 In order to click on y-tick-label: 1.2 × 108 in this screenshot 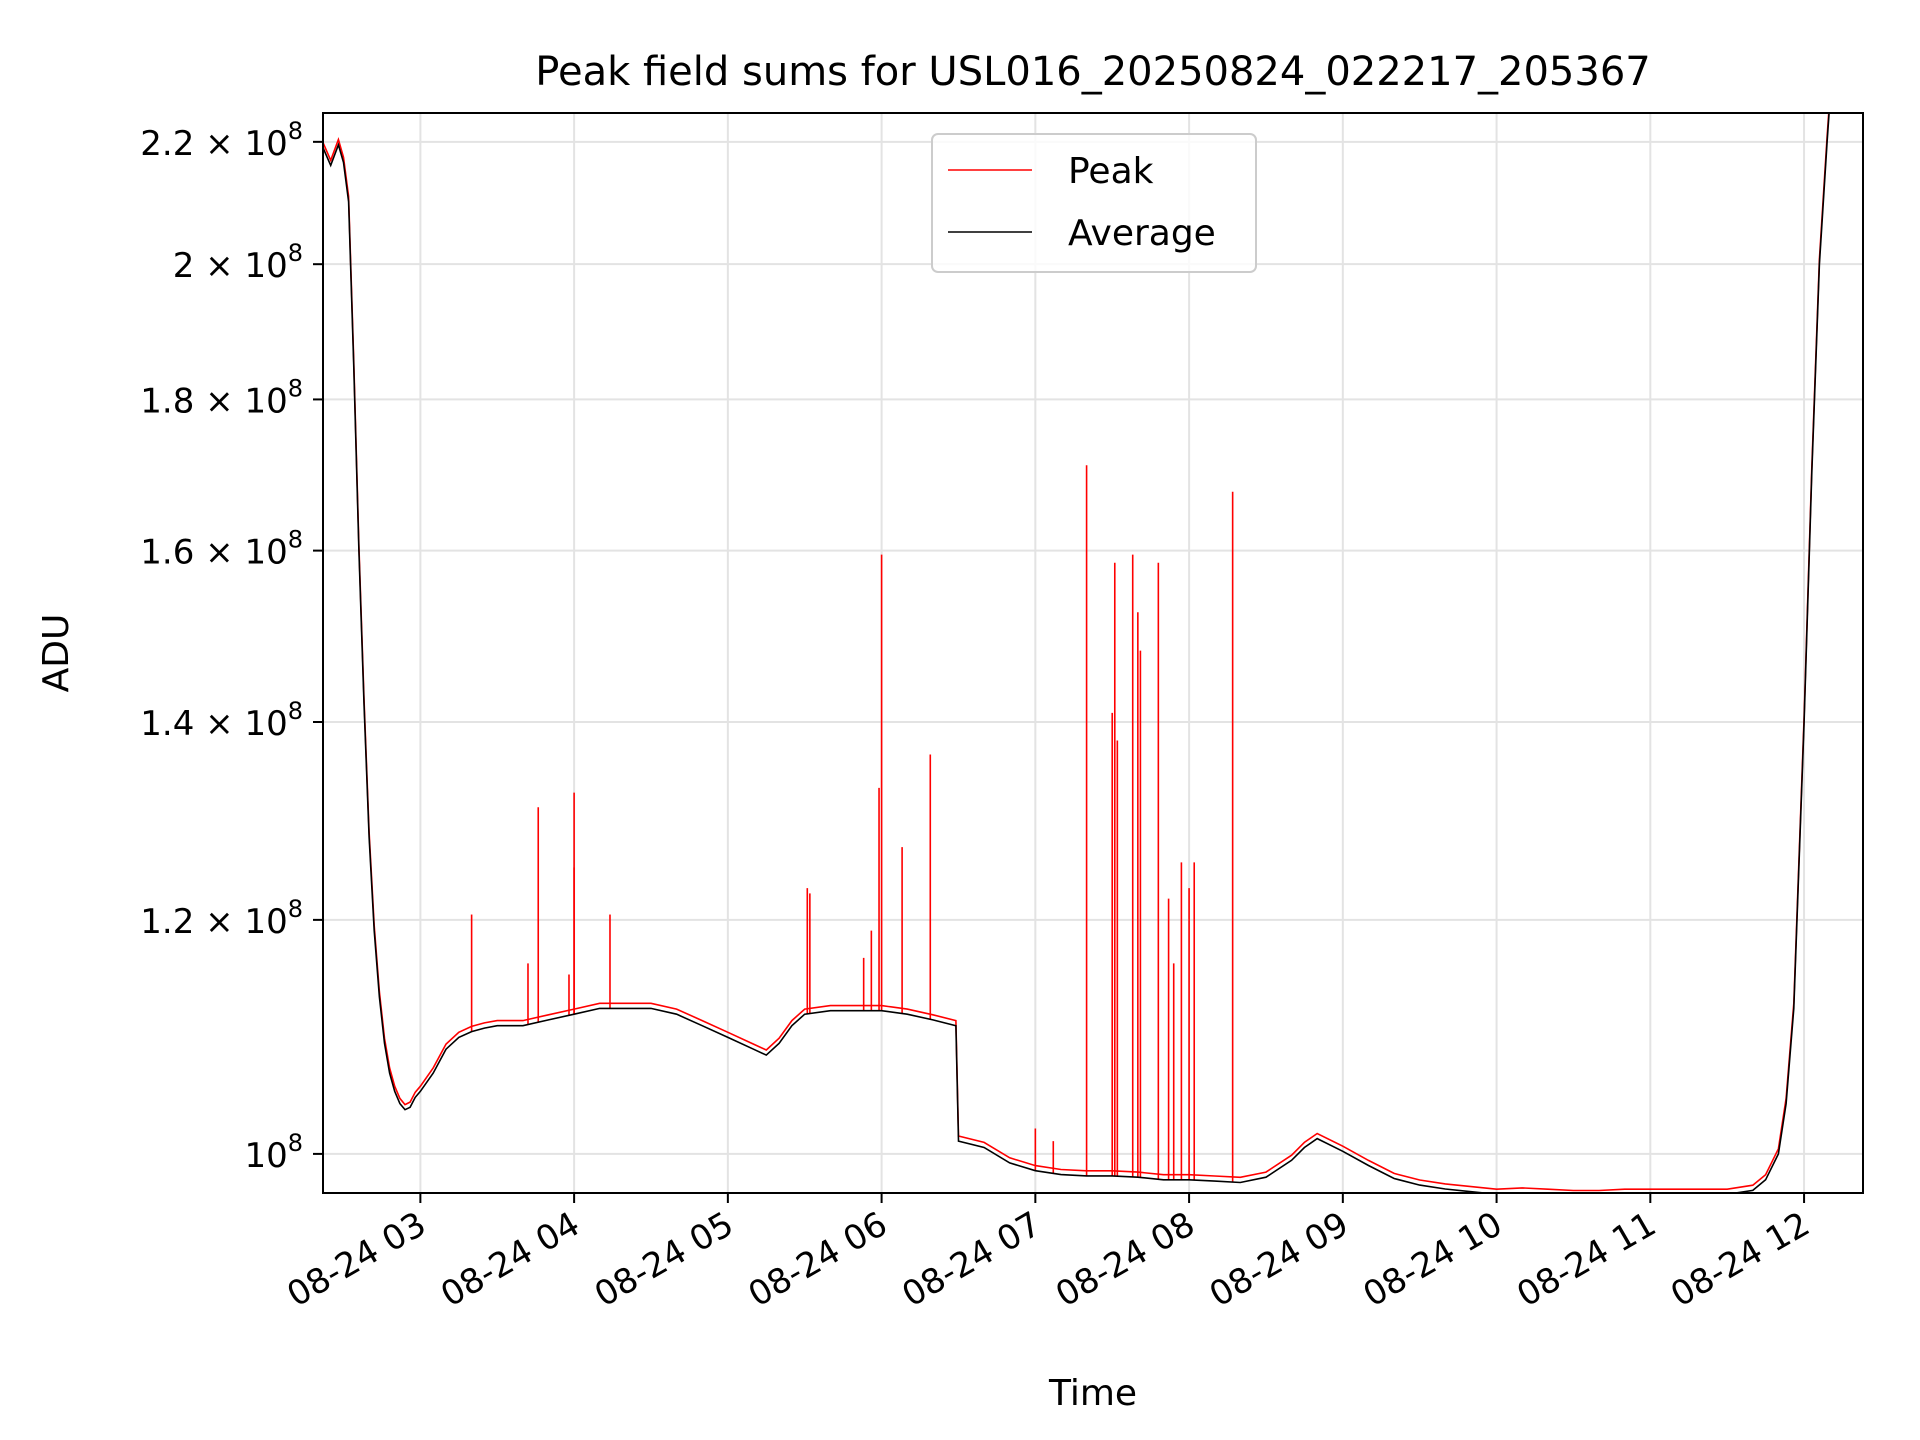, I will do `click(221, 918)`.